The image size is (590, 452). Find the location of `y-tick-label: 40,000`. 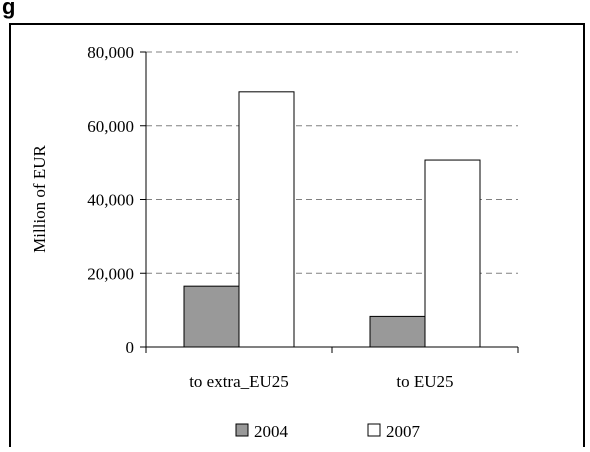

y-tick-label: 40,000 is located at coordinates (110, 200).